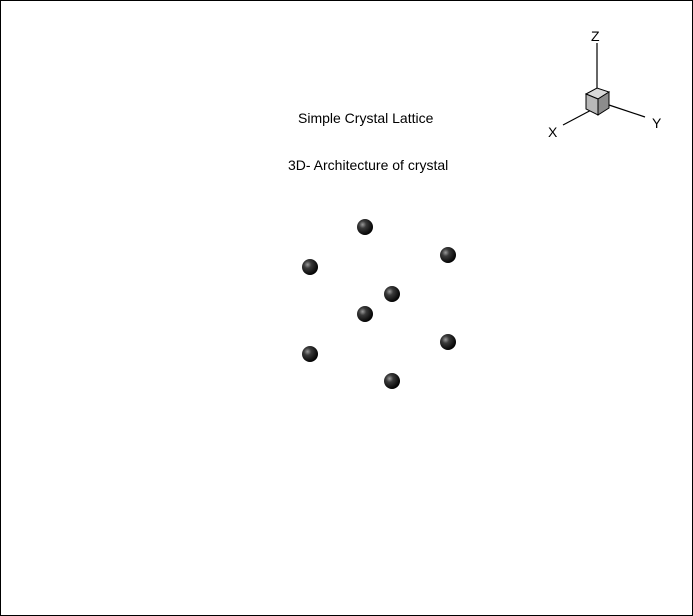 The height and width of the screenshot is (616, 693). I want to click on x-axis-label: X, so click(553, 132).